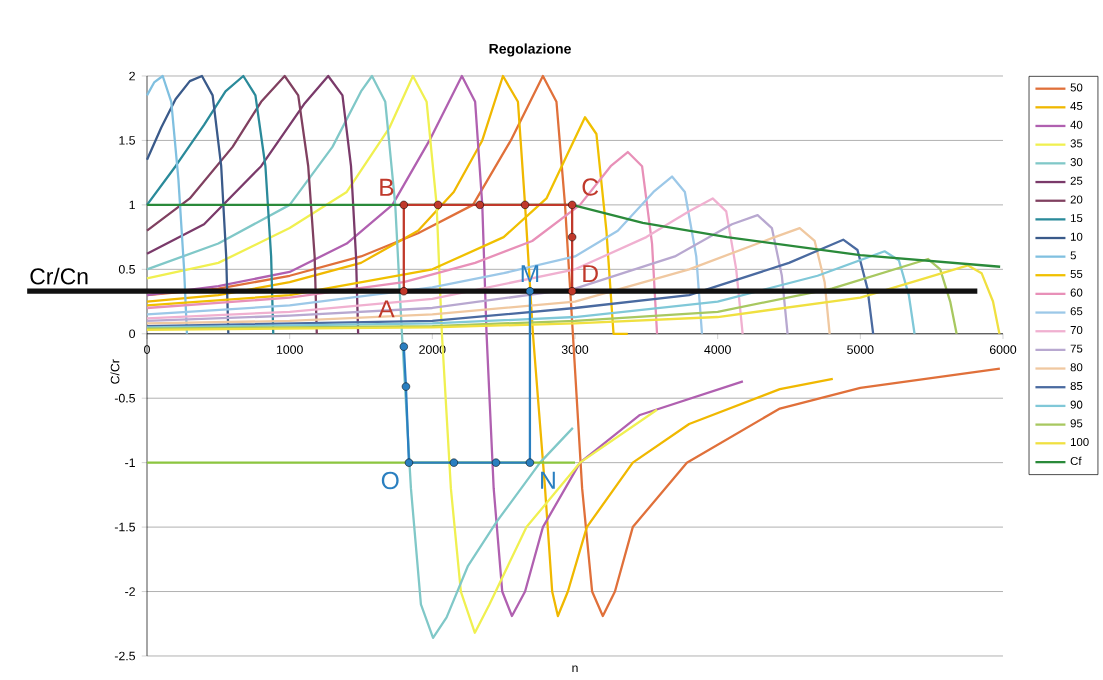  What do you see at coordinates (132, 334) in the screenshot?
I see `y-tick-label: 0` at bounding box center [132, 334].